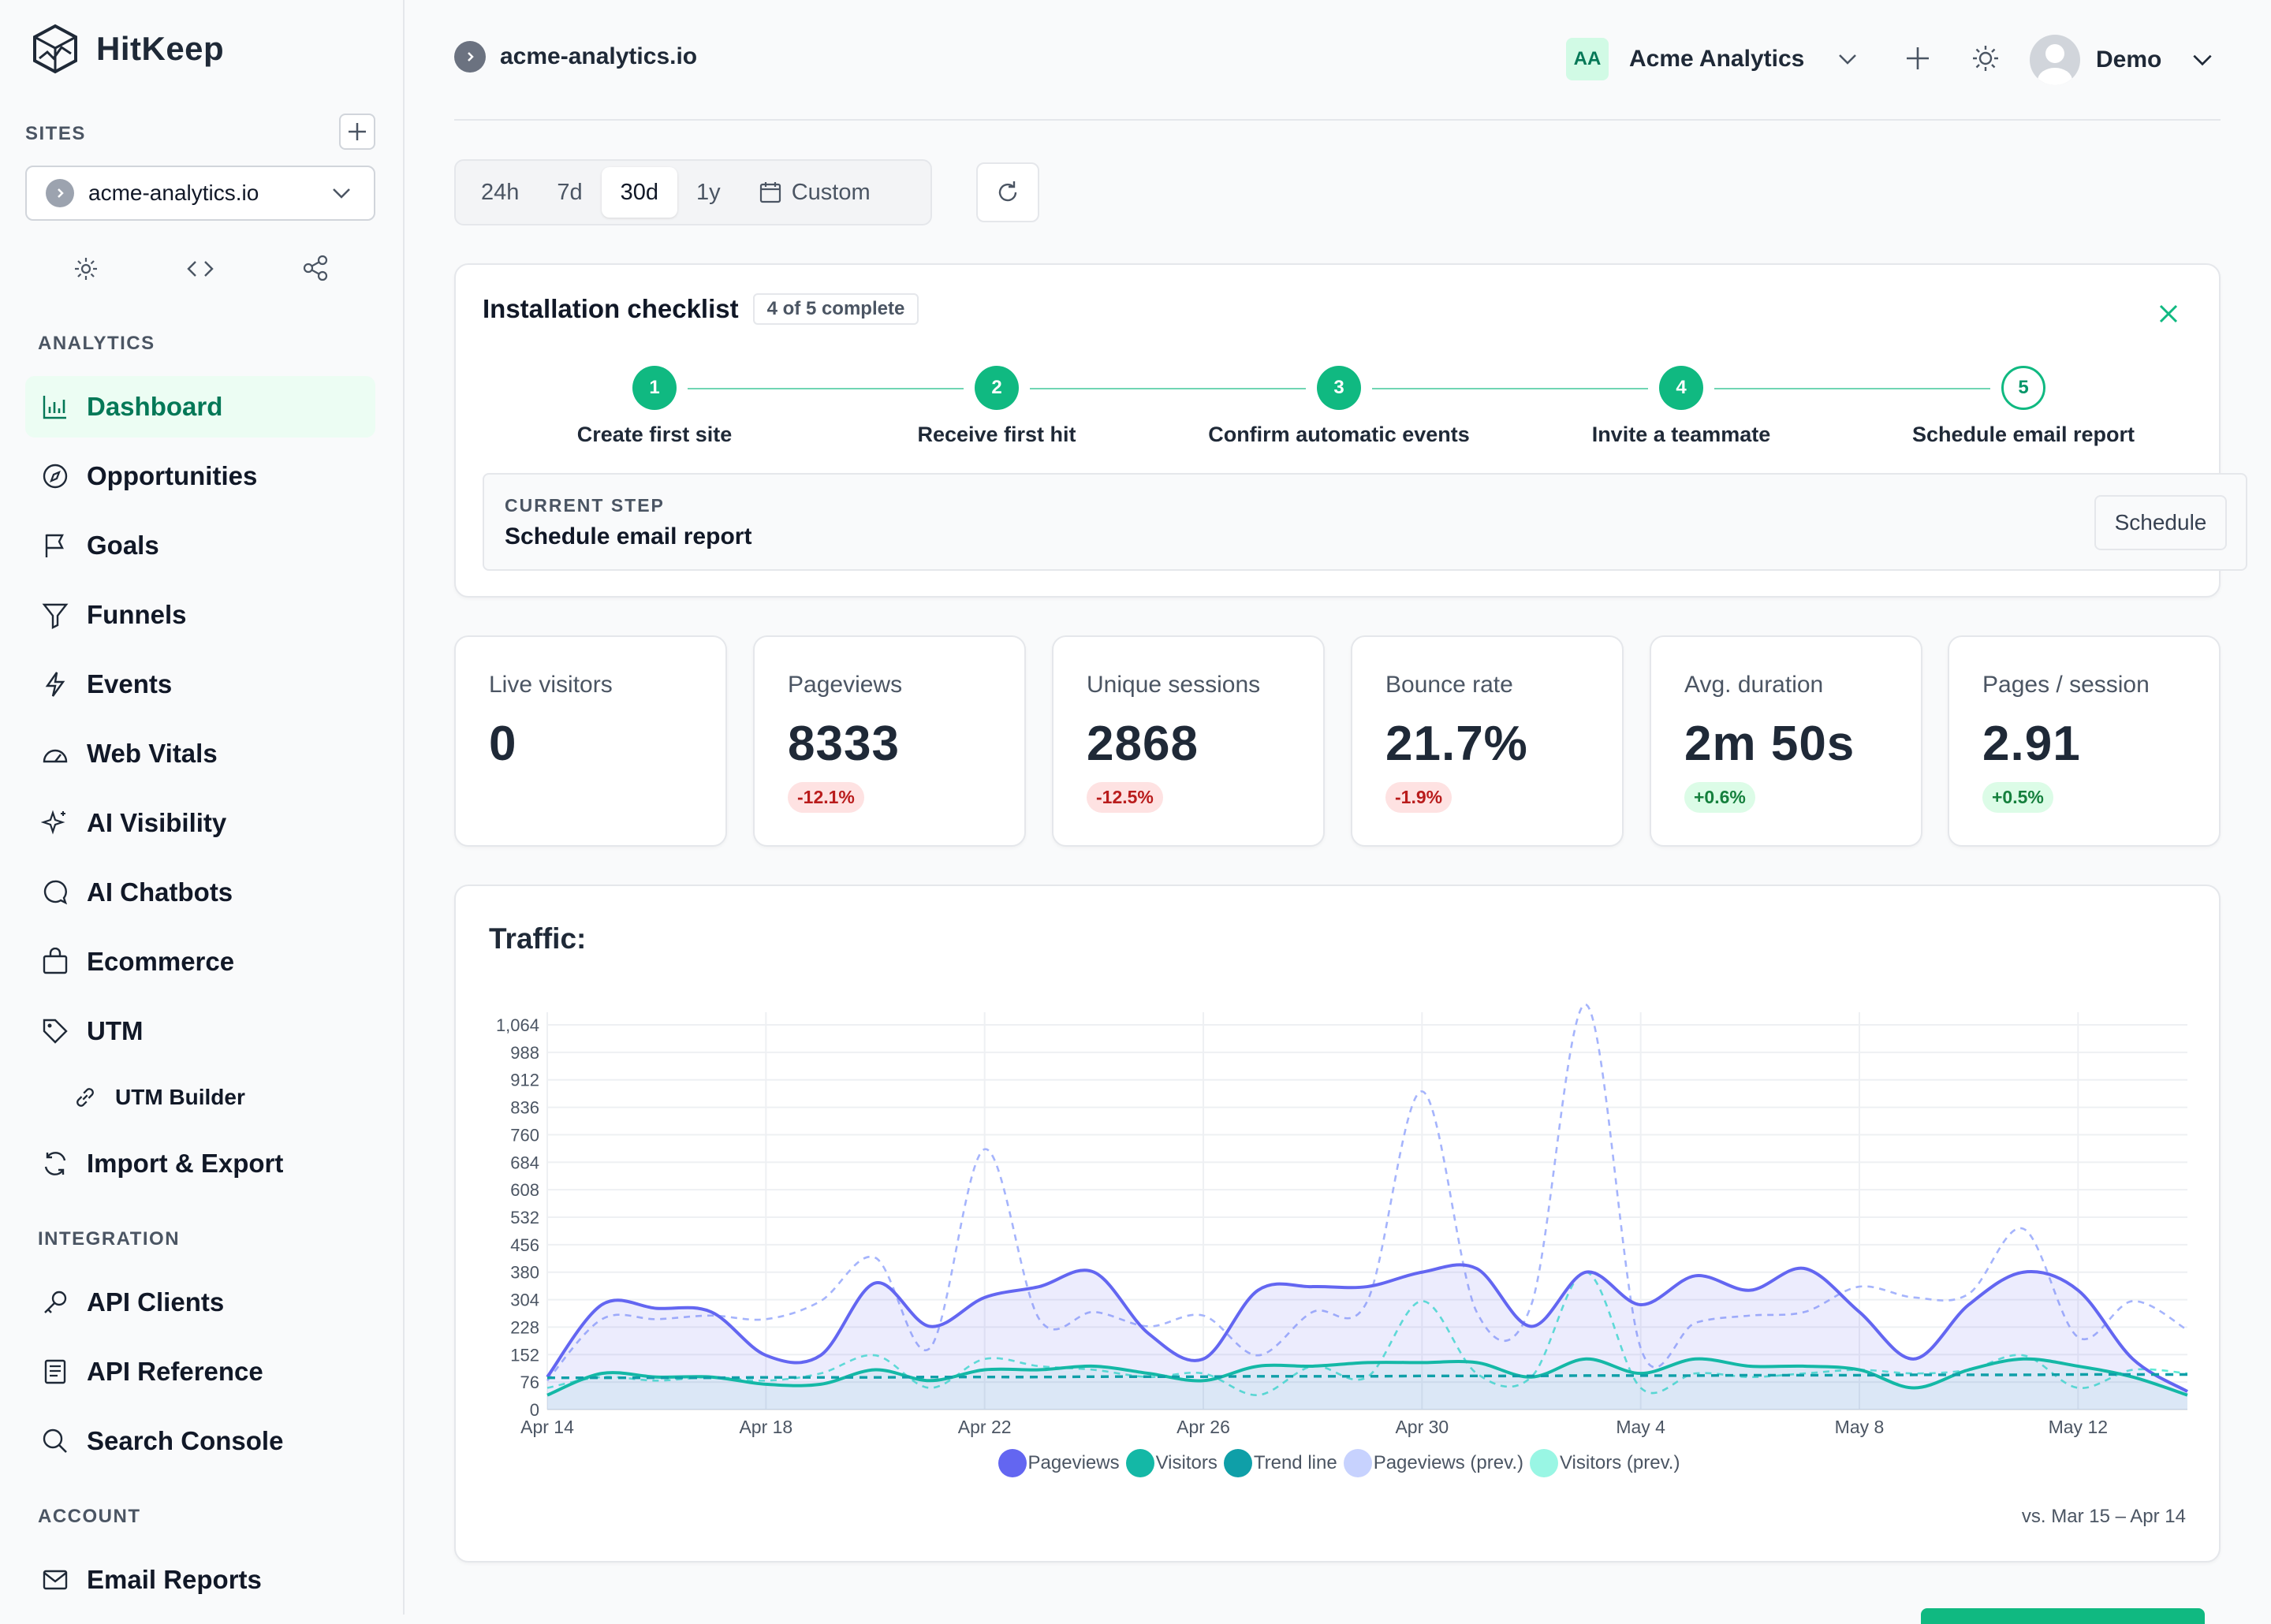 The height and width of the screenshot is (1624, 2271). Describe the element at coordinates (185, 1440) in the screenshot. I see `nav-label: Search Console` at that location.